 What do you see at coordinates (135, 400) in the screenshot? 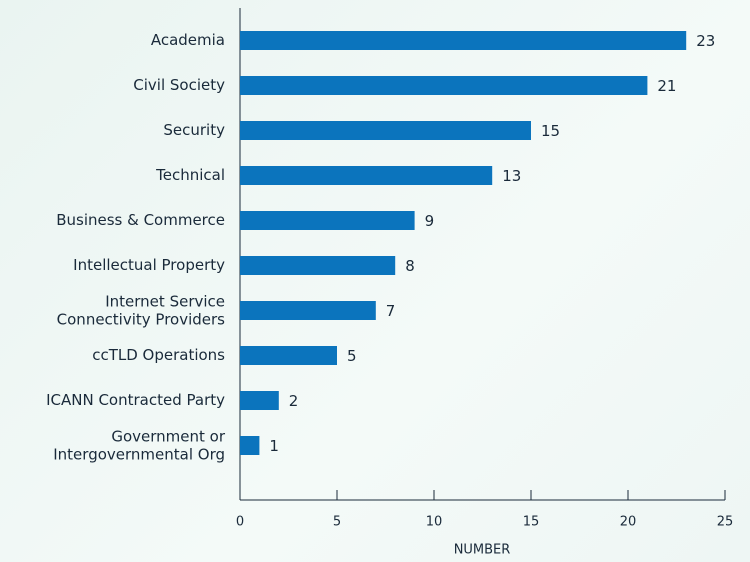
I see `y-tick-label: ICANN Contracted Party` at bounding box center [135, 400].